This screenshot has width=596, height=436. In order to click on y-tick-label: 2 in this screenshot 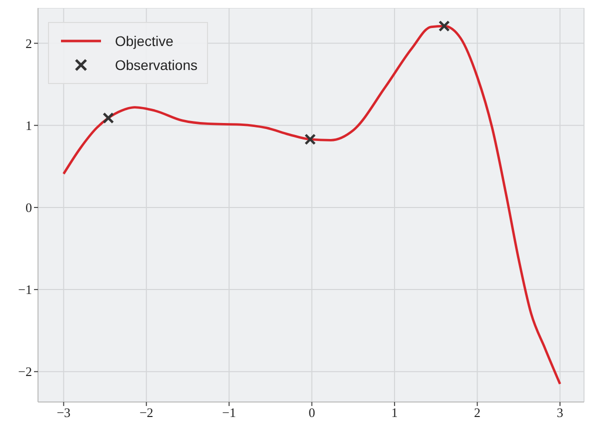, I will do `click(29, 43)`.